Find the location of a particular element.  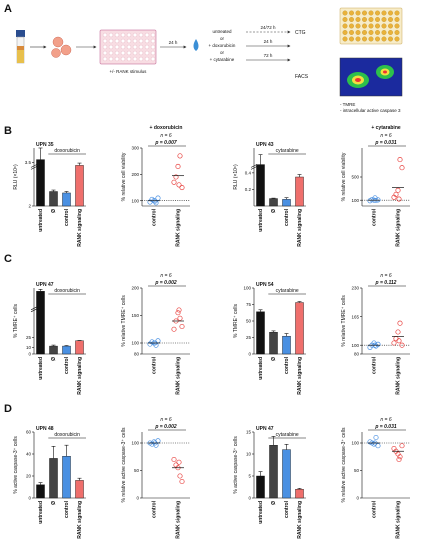

y-axis-label: % active caspase-3⁺ cells is located at coordinates (236, 465).